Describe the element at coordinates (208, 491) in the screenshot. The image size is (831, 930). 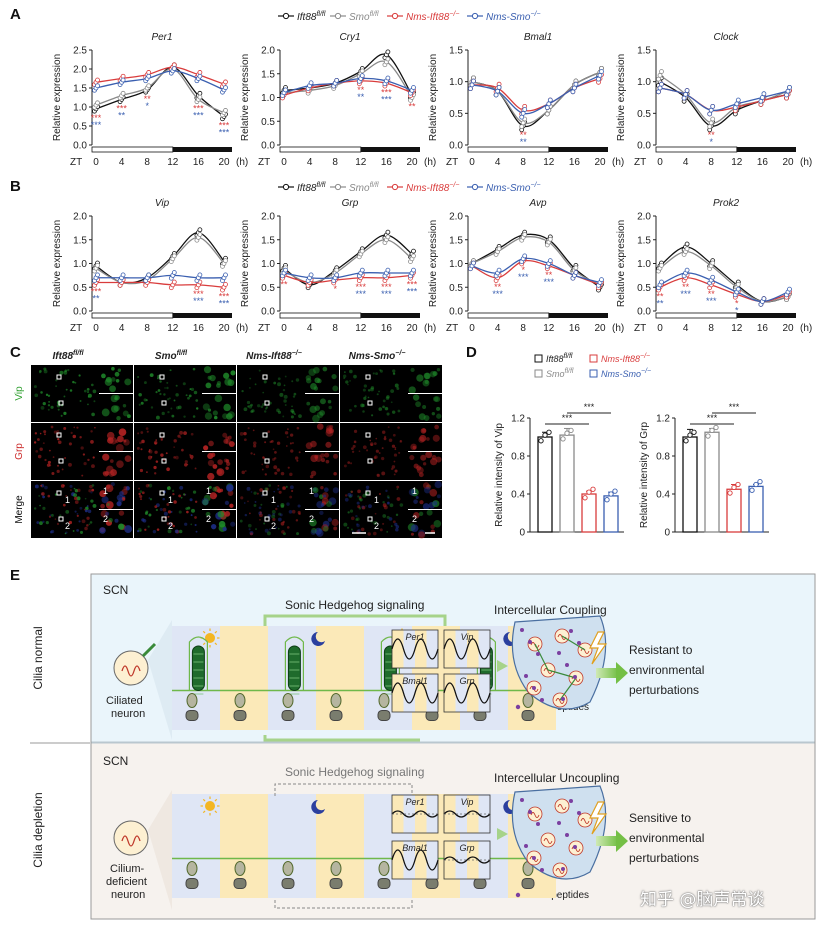
I see `inset-number: 1` at that location.